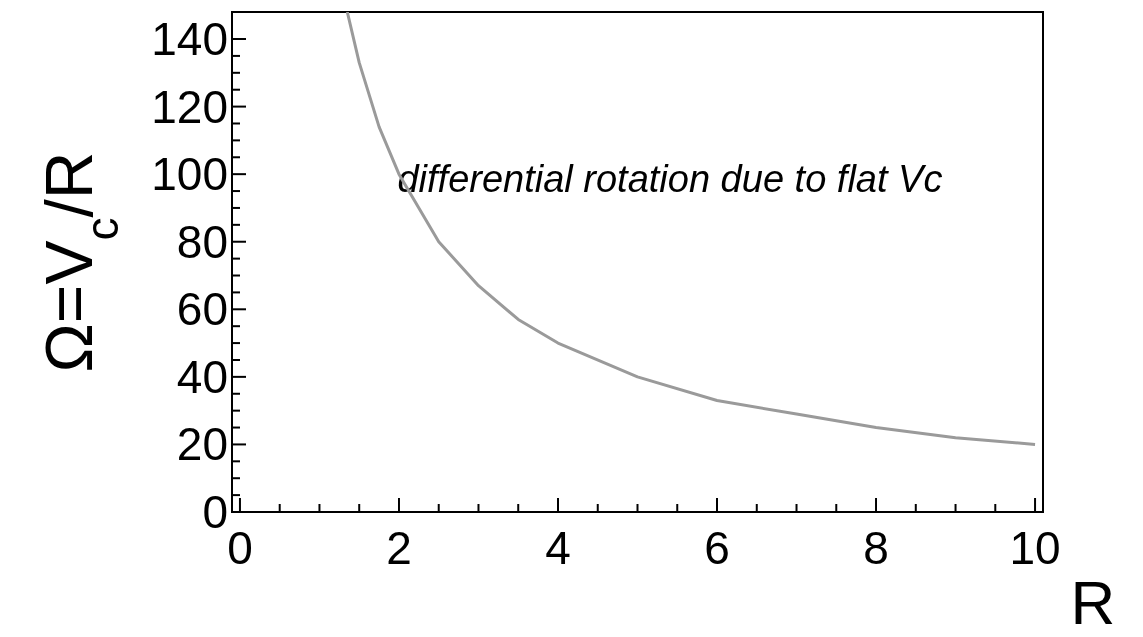 This screenshot has height=637, width=1143. I want to click on y-tick-label: 100, so click(189, 174).